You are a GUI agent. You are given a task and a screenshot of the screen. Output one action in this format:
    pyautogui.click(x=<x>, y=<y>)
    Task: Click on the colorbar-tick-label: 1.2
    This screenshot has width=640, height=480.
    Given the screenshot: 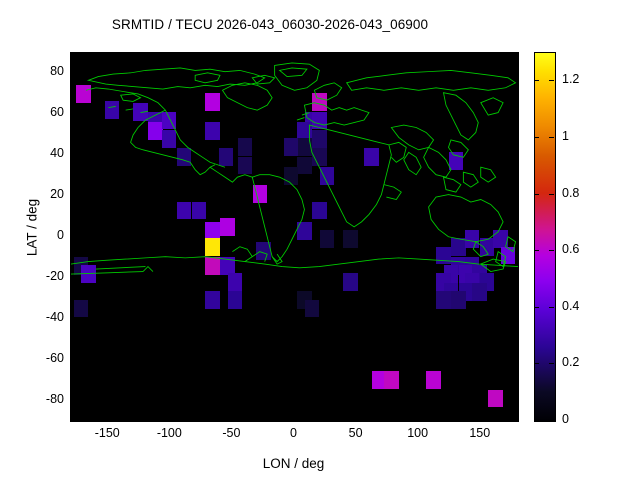 What is the action you would take?
    pyautogui.click(x=571, y=79)
    